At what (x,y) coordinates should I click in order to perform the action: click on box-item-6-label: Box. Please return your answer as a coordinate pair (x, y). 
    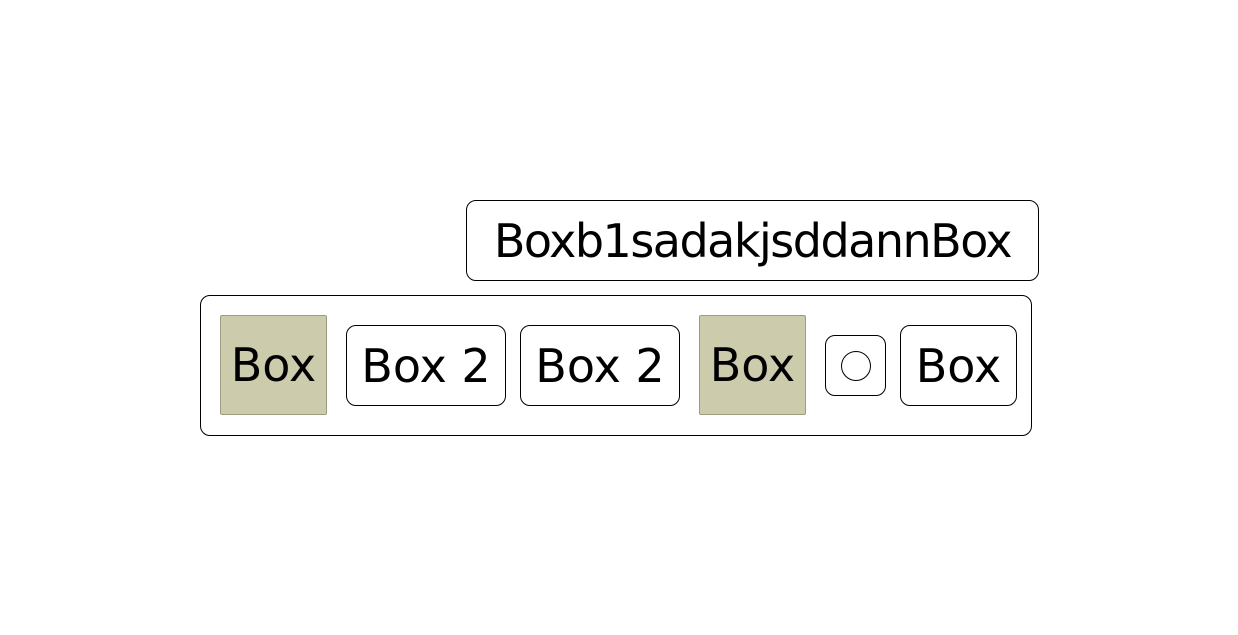
    Looking at the image, I should click on (958, 365).